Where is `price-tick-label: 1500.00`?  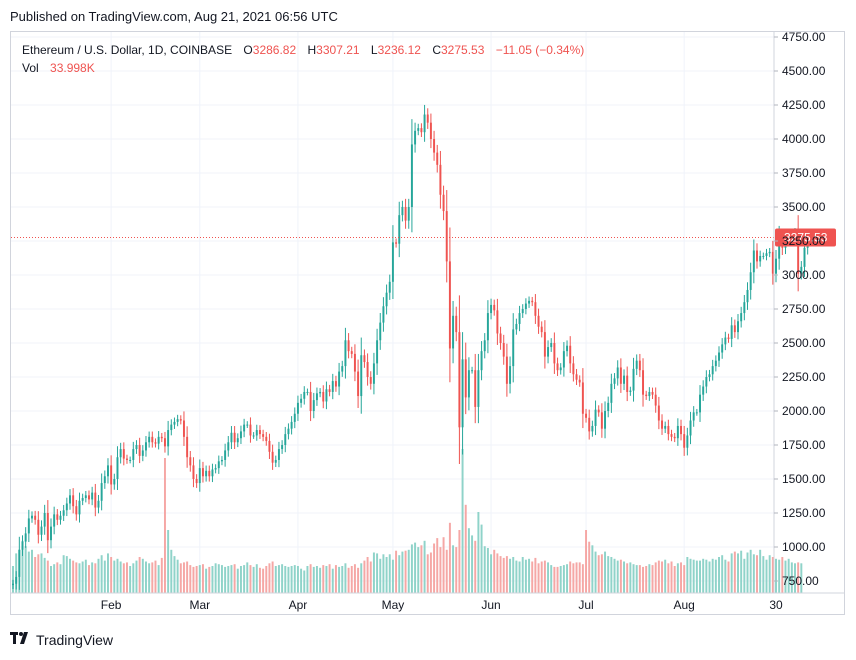
price-tick-label: 1500.00 is located at coordinates (804, 479).